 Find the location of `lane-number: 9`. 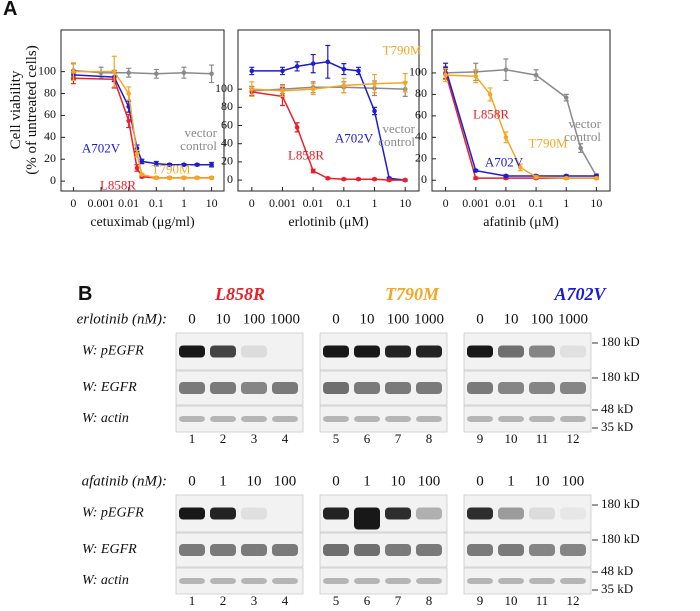

lane-number: 9 is located at coordinates (480, 600).